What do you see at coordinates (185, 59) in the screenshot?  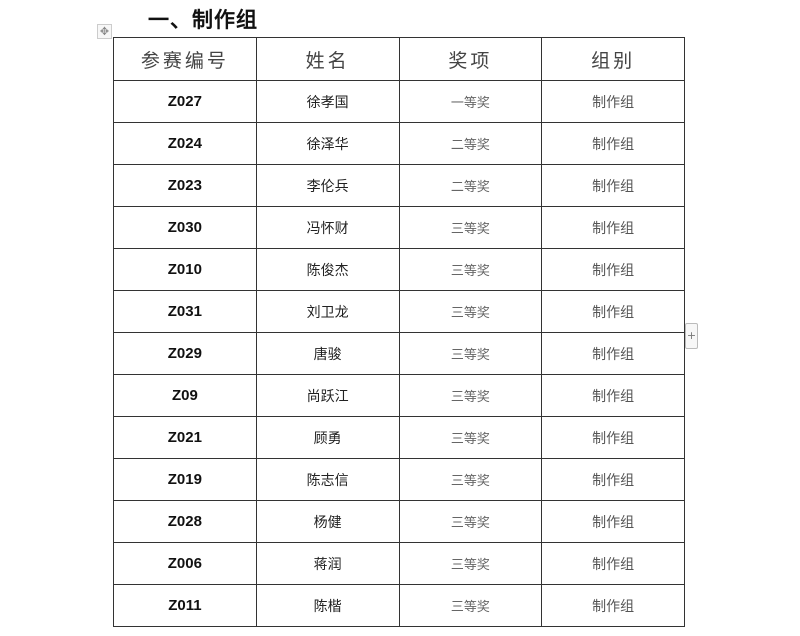 I see `header-entry-id: 参赛编号` at bounding box center [185, 59].